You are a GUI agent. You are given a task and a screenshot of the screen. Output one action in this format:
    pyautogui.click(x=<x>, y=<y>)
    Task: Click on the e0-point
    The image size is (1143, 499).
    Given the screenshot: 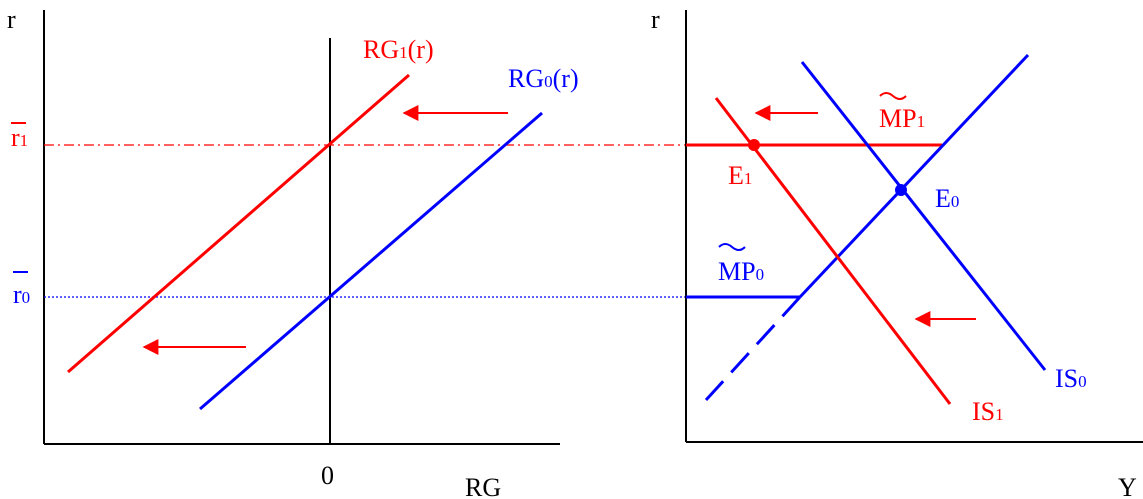 What is the action you would take?
    pyautogui.click(x=901, y=190)
    